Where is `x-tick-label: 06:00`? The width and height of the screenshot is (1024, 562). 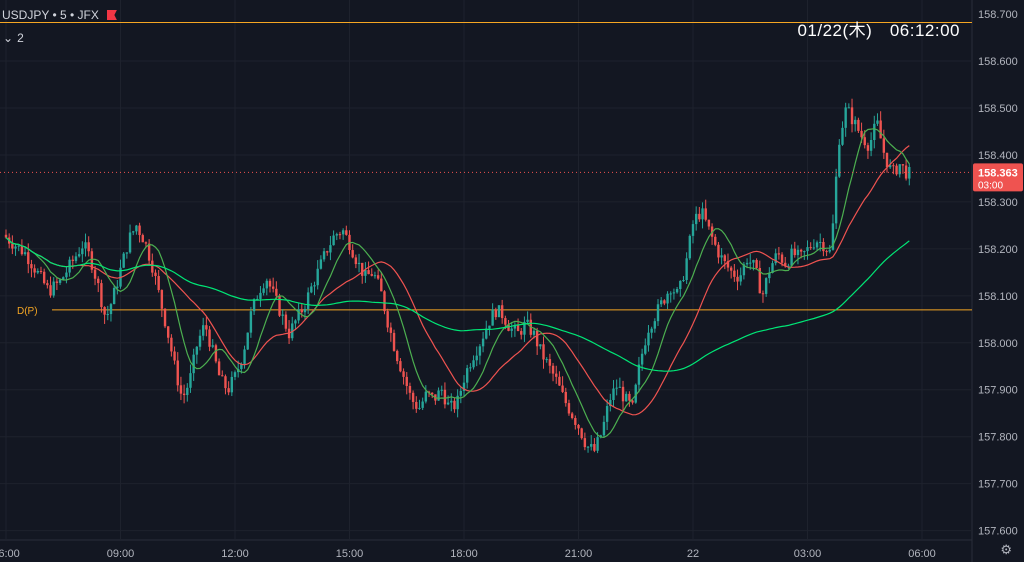
x-tick-label: 06:00 is located at coordinates (922, 554).